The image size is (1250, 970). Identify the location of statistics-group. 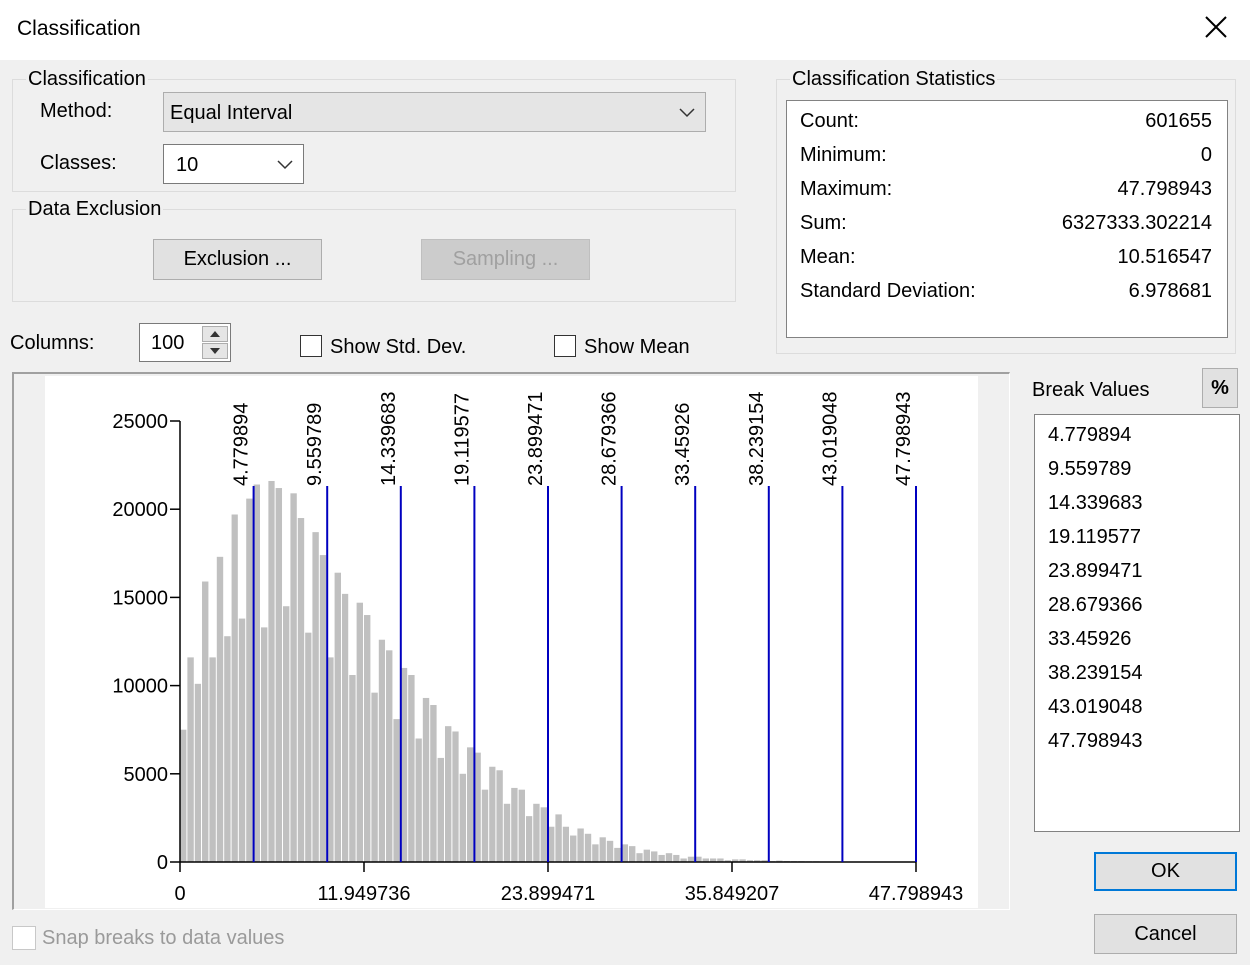
(1006, 216).